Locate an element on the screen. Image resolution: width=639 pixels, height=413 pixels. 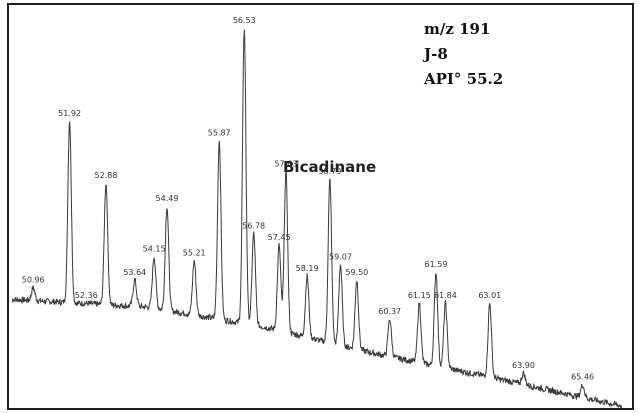
peak-label: 52.36 is located at coordinates (86, 295).